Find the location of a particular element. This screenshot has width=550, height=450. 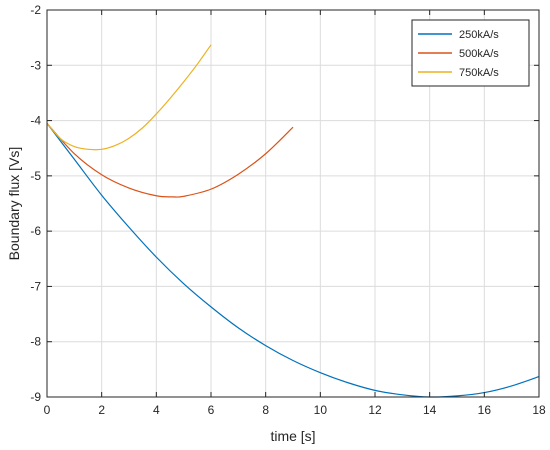

x-tick-label: 14 is located at coordinates (430, 410).